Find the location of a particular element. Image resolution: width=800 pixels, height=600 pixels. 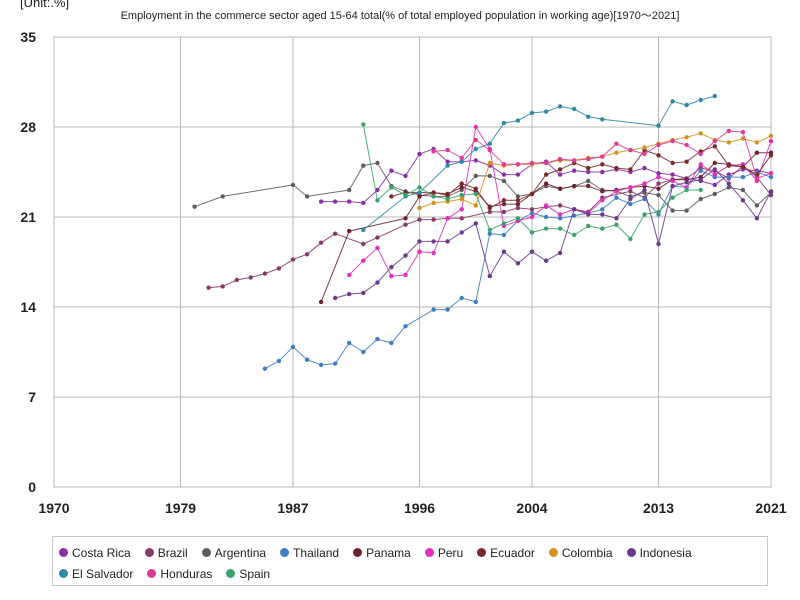

series-line-colombia is located at coordinates (595, 170).